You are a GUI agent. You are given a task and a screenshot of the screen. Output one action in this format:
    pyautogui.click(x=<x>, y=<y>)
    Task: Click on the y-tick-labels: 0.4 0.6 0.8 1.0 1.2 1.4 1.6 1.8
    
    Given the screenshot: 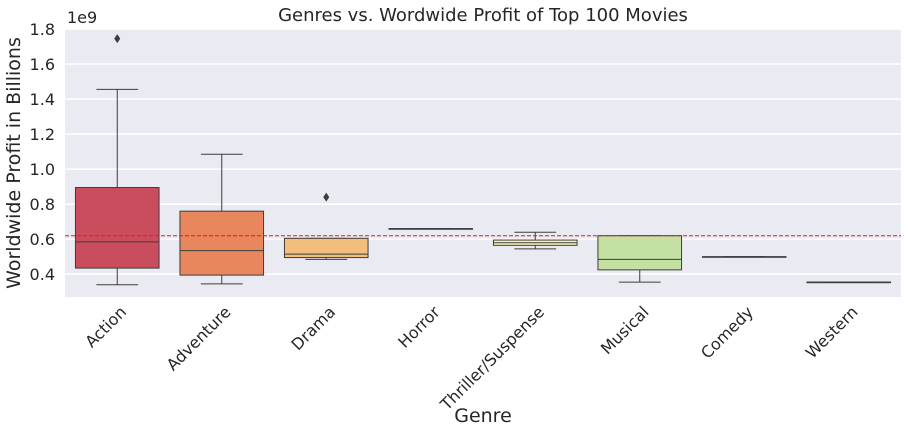 What is the action you would take?
    pyautogui.click(x=42, y=152)
    